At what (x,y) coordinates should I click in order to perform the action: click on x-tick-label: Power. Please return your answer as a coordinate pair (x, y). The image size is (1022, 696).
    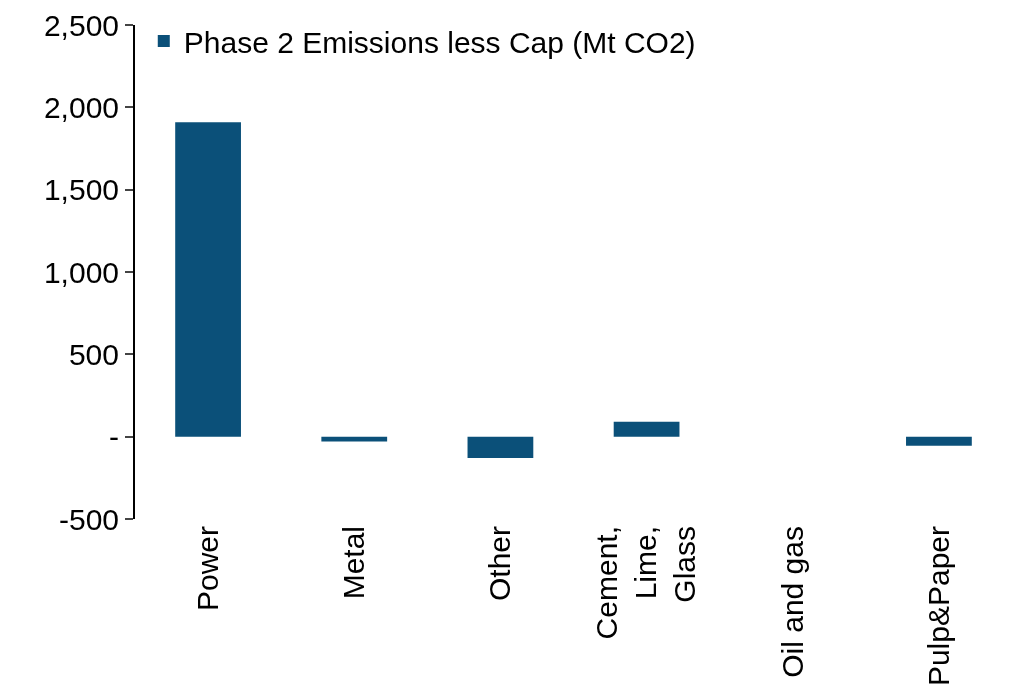
    Looking at the image, I should click on (207, 569).